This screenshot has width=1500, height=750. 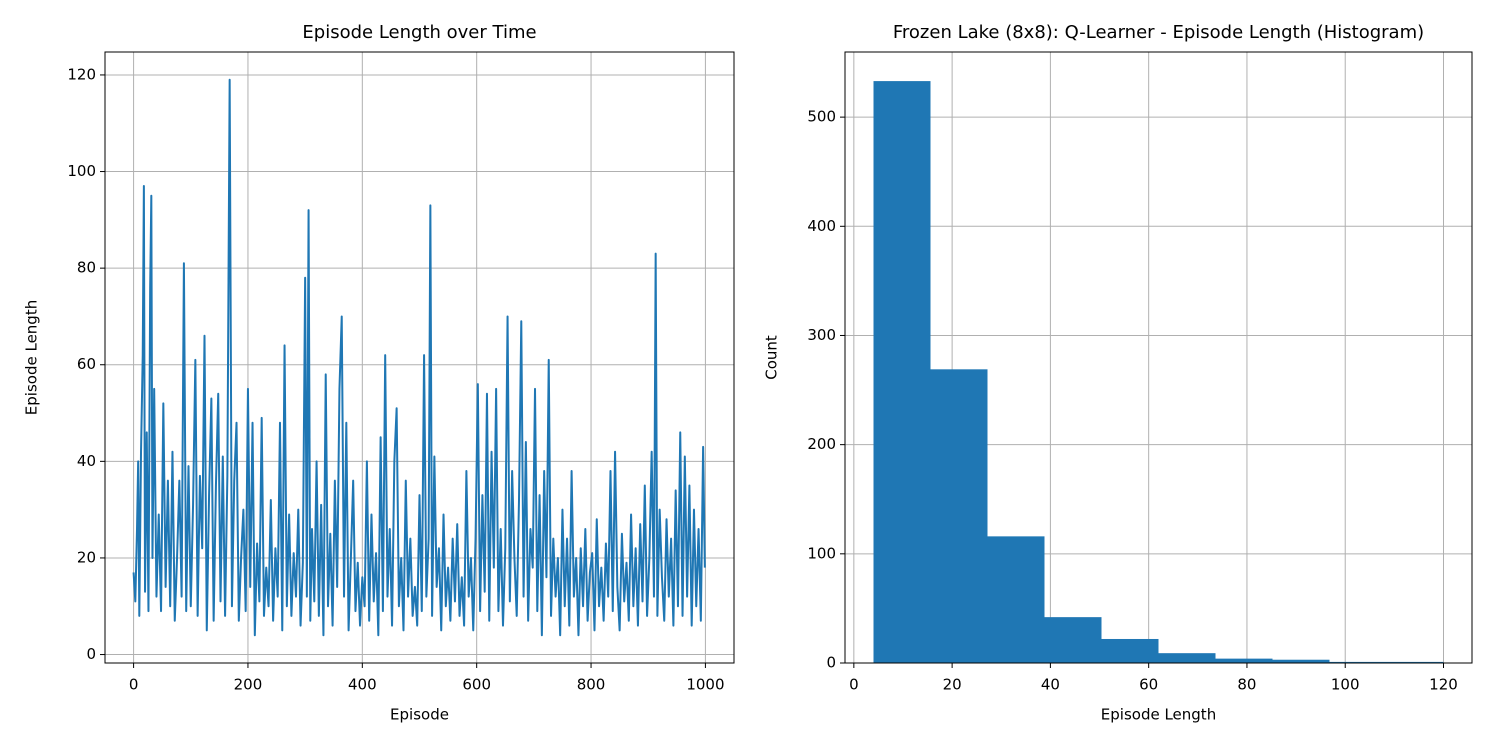 What do you see at coordinates (1148, 685) in the screenshot?
I see `x-tick-label: 60` at bounding box center [1148, 685].